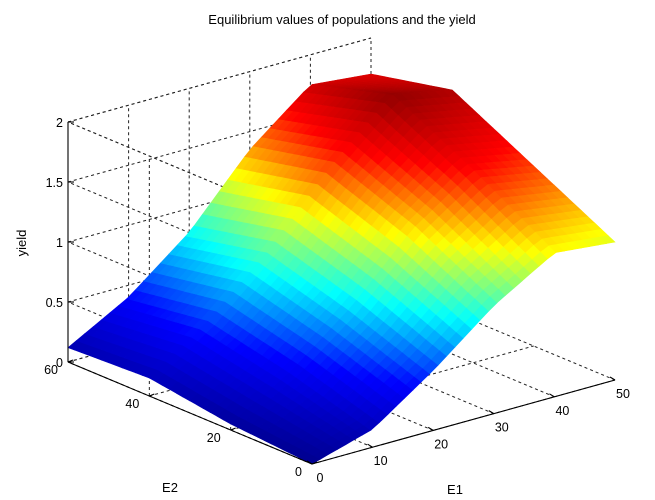 The width and height of the screenshot is (655, 500). What do you see at coordinates (132, 404) in the screenshot?
I see `e2-tick-label: 40` at bounding box center [132, 404].